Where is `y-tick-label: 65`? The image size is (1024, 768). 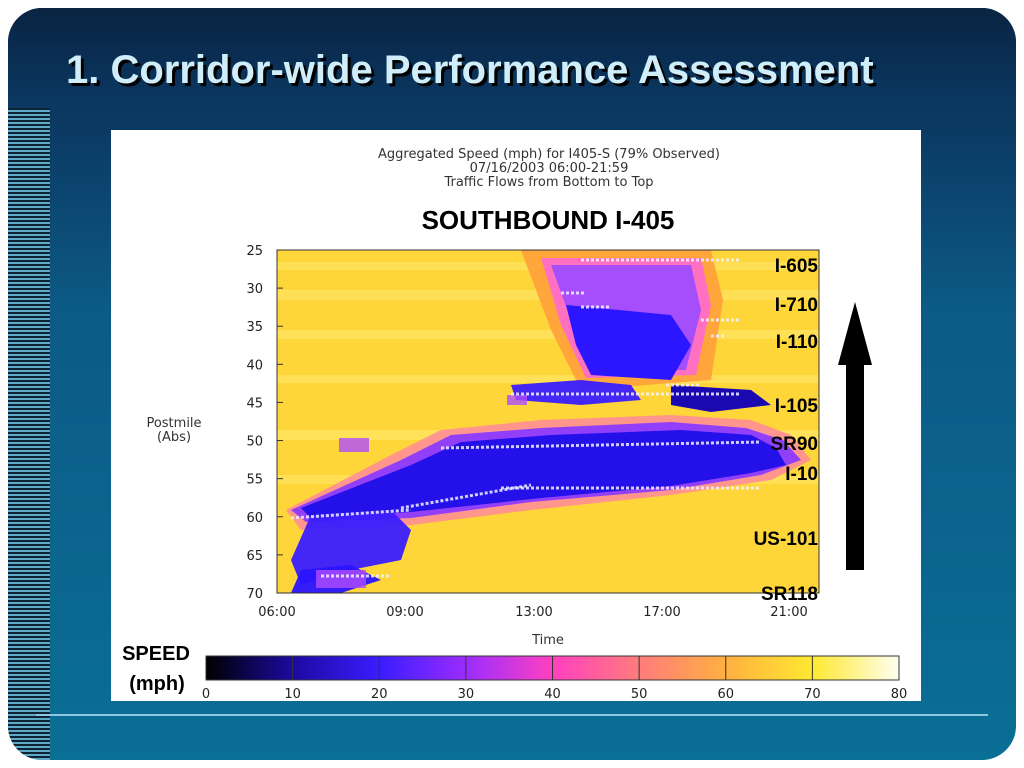
y-tick-label: 65 is located at coordinates (254, 556).